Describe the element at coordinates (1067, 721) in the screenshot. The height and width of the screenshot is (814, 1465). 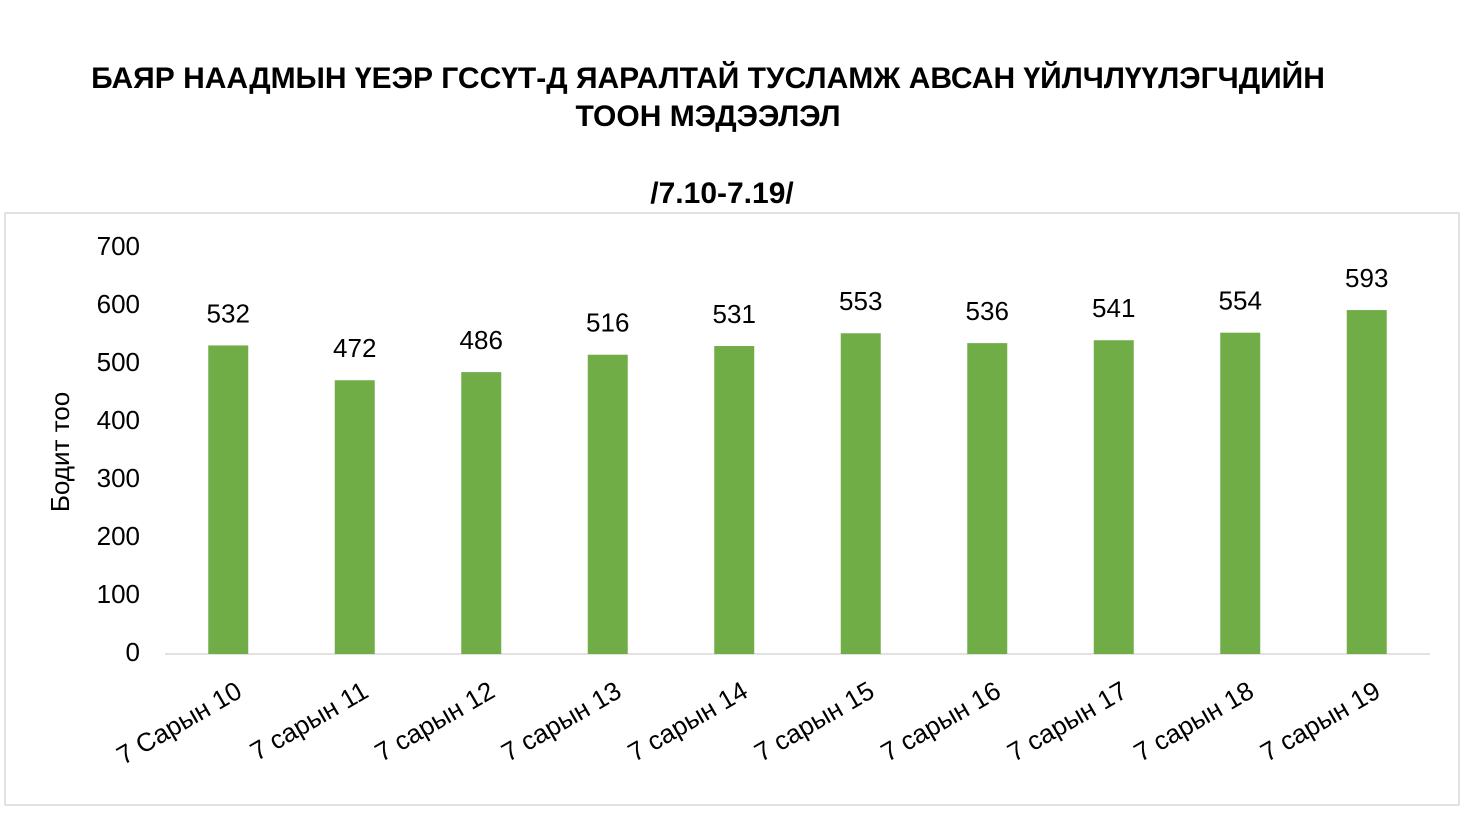
I see `x-tick-label: 7 сарын 17` at that location.